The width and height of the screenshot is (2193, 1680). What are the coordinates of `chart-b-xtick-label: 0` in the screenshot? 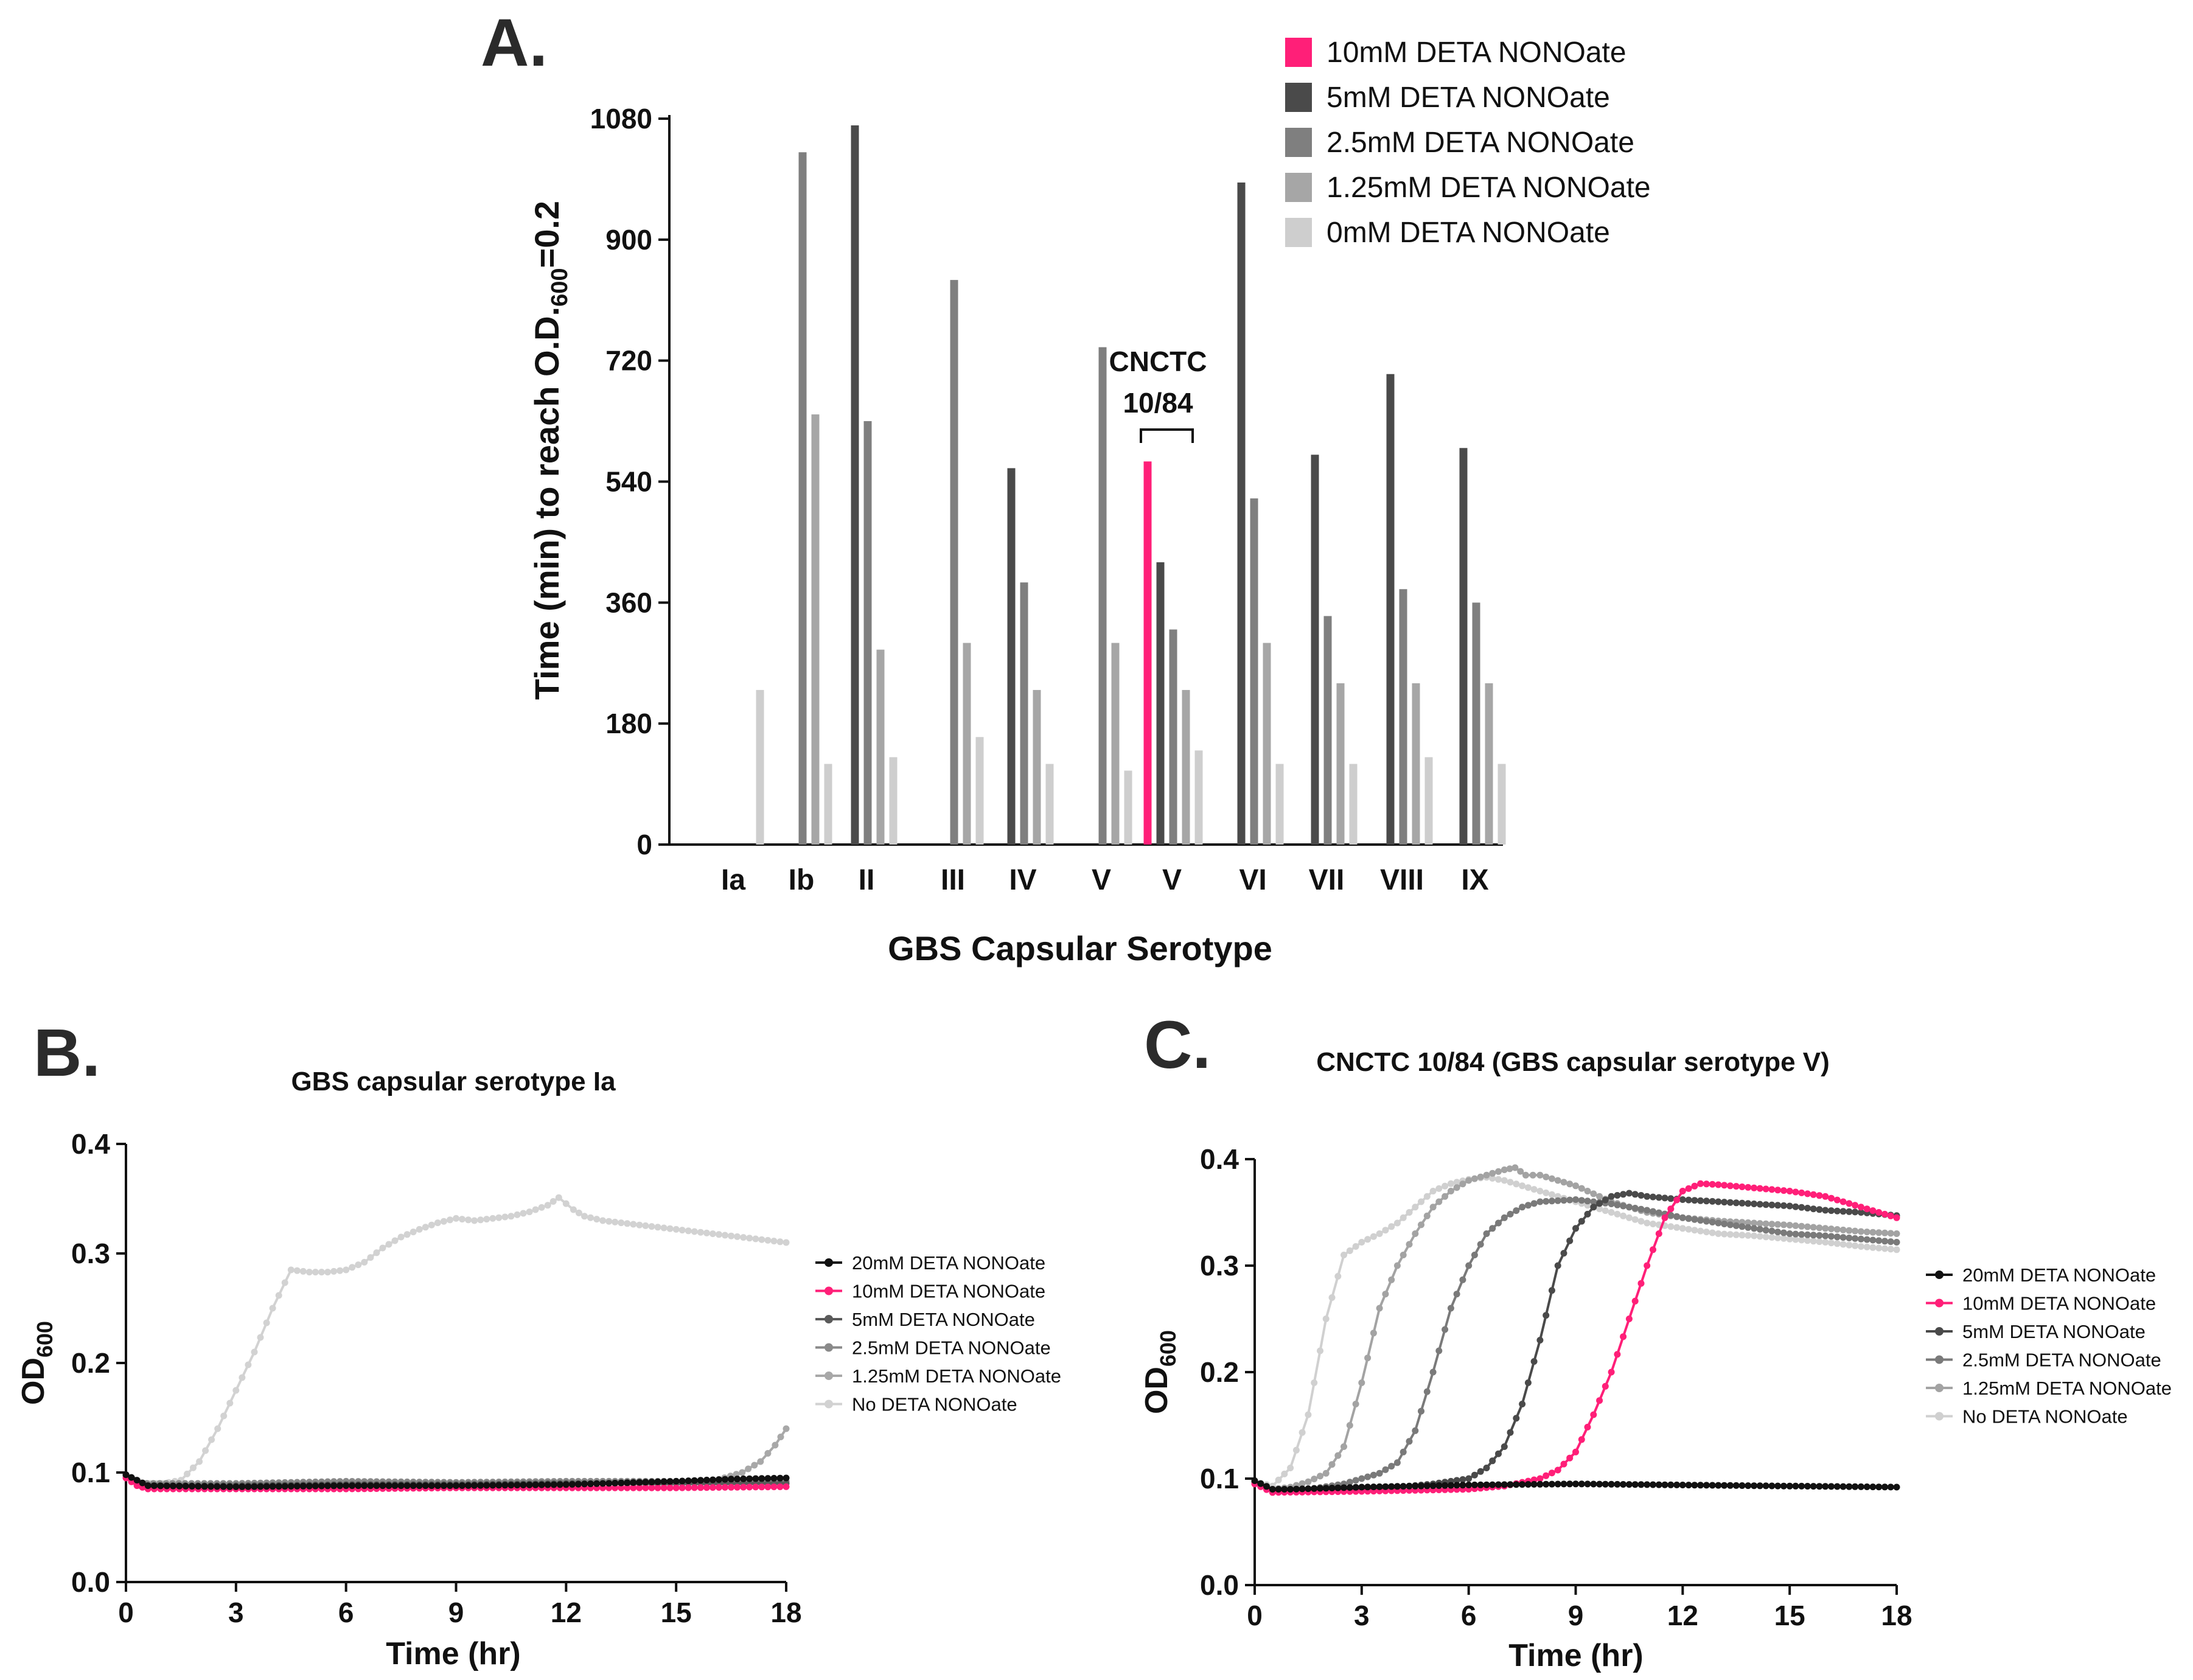 It's located at (126, 1612).